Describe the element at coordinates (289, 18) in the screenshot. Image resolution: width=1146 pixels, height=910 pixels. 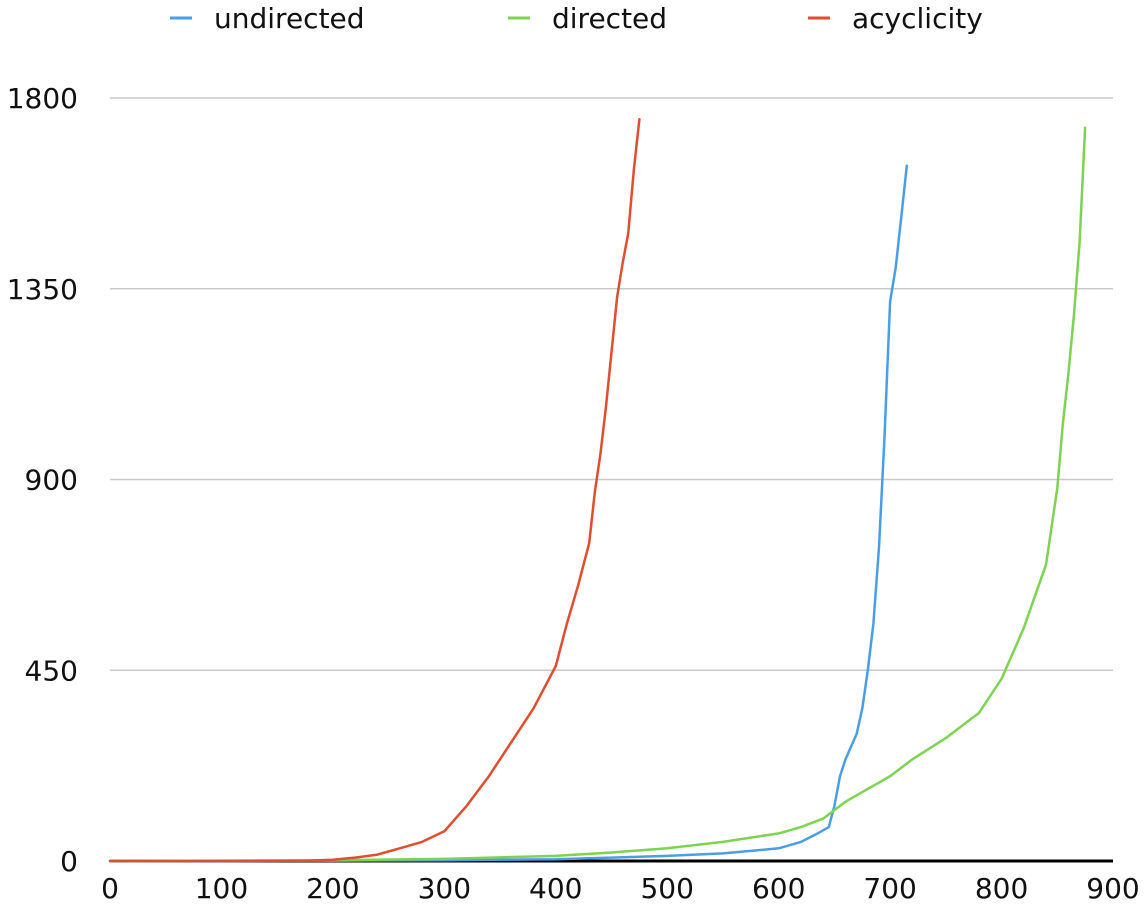
I see `legend-label-undirected: undirected` at that location.